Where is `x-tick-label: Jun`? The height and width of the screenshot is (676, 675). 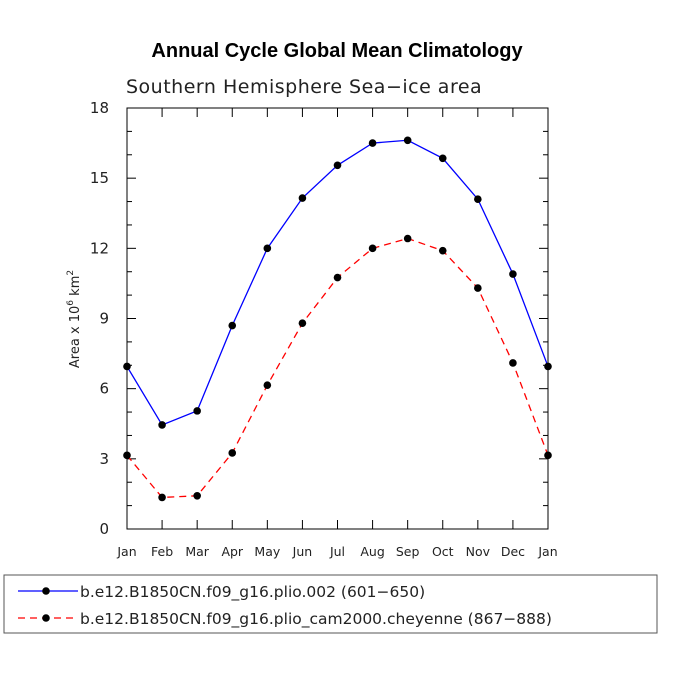
x-tick-label: Jun is located at coordinates (302, 551).